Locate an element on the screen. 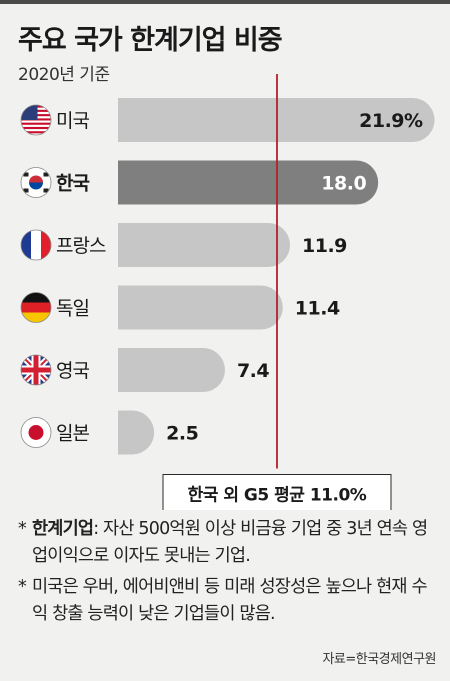 The height and width of the screenshot is (681, 450). flag-blue is located at coordinates (26, 245).